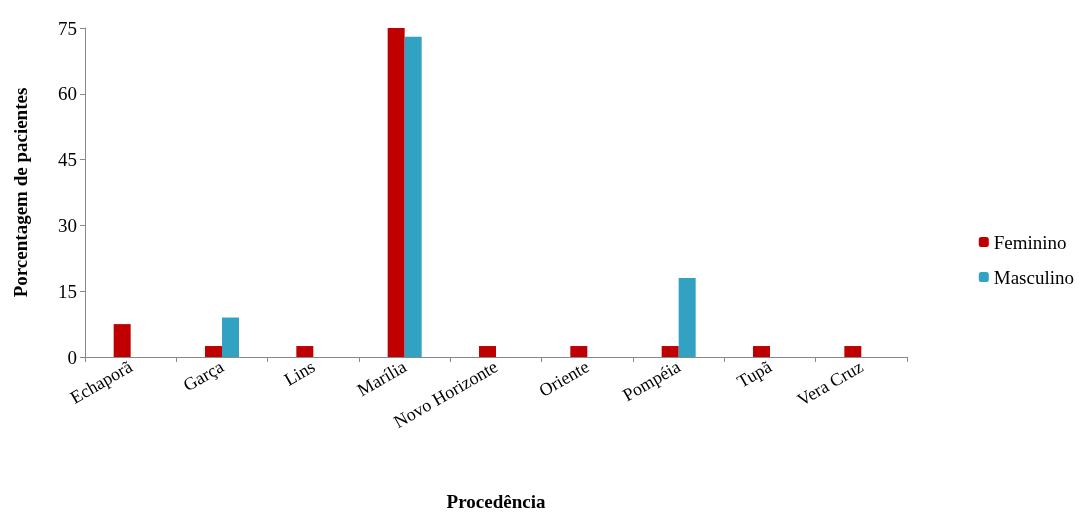 The height and width of the screenshot is (519, 1087). What do you see at coordinates (754, 374) in the screenshot?
I see `x-tick-label: Tupã` at bounding box center [754, 374].